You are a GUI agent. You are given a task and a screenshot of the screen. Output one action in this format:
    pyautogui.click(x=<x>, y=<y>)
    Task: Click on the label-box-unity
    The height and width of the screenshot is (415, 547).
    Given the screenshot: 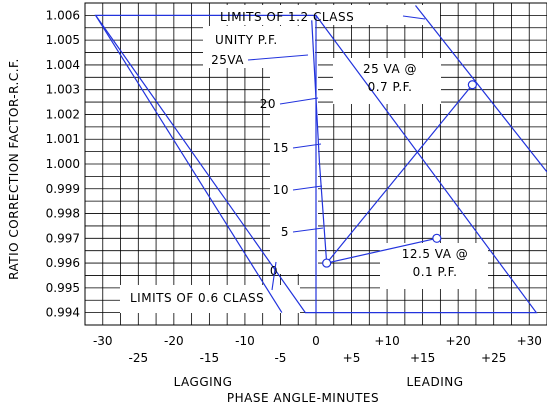 What is the action you would take?
    pyautogui.click(x=259, y=47)
    